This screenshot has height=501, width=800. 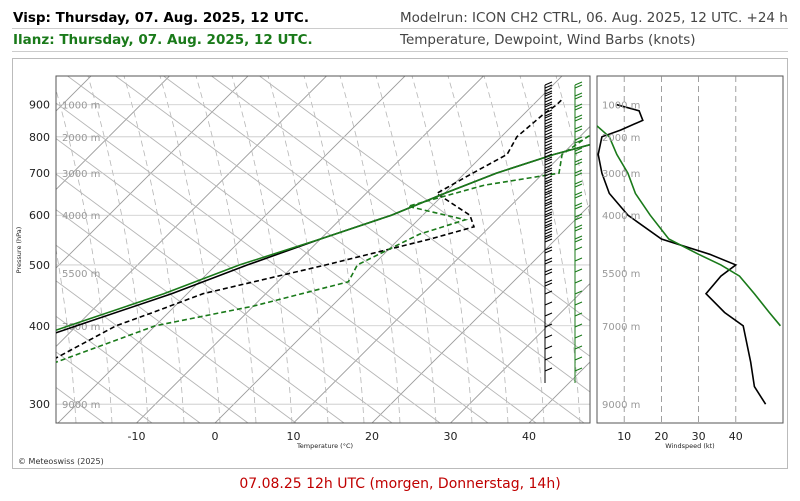 I want to click on wind-height-label: 2000 m, so click(x=621, y=138).